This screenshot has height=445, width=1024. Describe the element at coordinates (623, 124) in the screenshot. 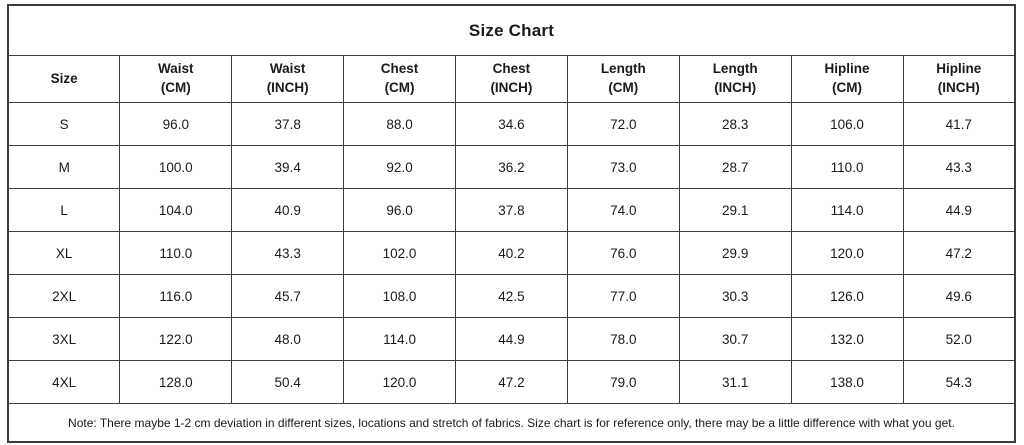

I see `value-cell: 72.0` at that location.